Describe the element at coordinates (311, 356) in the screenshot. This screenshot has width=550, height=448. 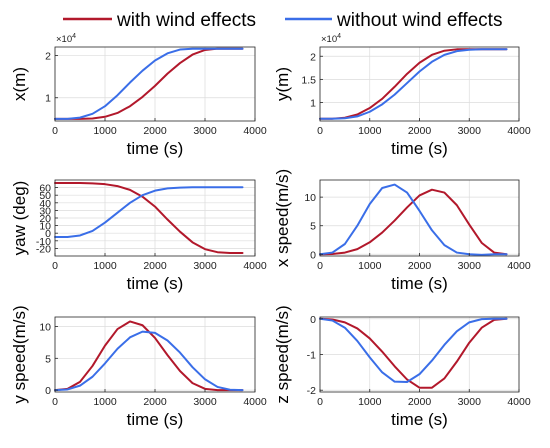
I see `y-tick-label: -1` at that location.